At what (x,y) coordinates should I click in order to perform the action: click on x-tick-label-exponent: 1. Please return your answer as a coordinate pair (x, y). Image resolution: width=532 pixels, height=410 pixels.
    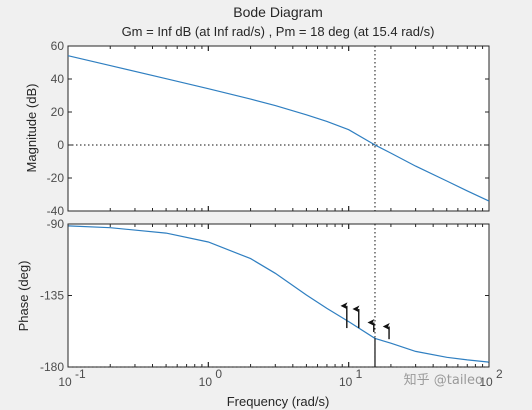
    Looking at the image, I should click on (359, 374).